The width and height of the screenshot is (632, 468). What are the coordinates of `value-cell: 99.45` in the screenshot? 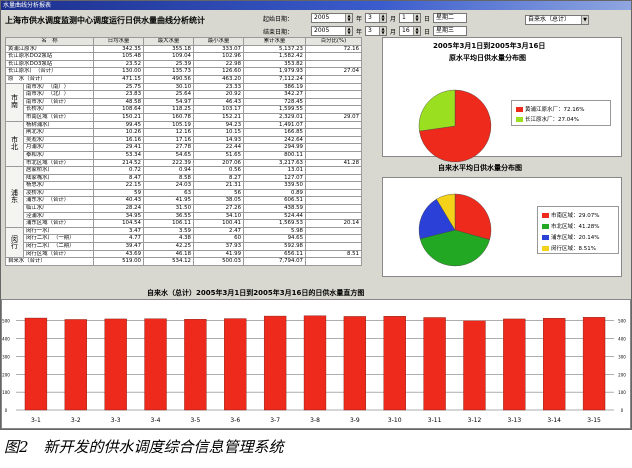 It's located at (118, 125).